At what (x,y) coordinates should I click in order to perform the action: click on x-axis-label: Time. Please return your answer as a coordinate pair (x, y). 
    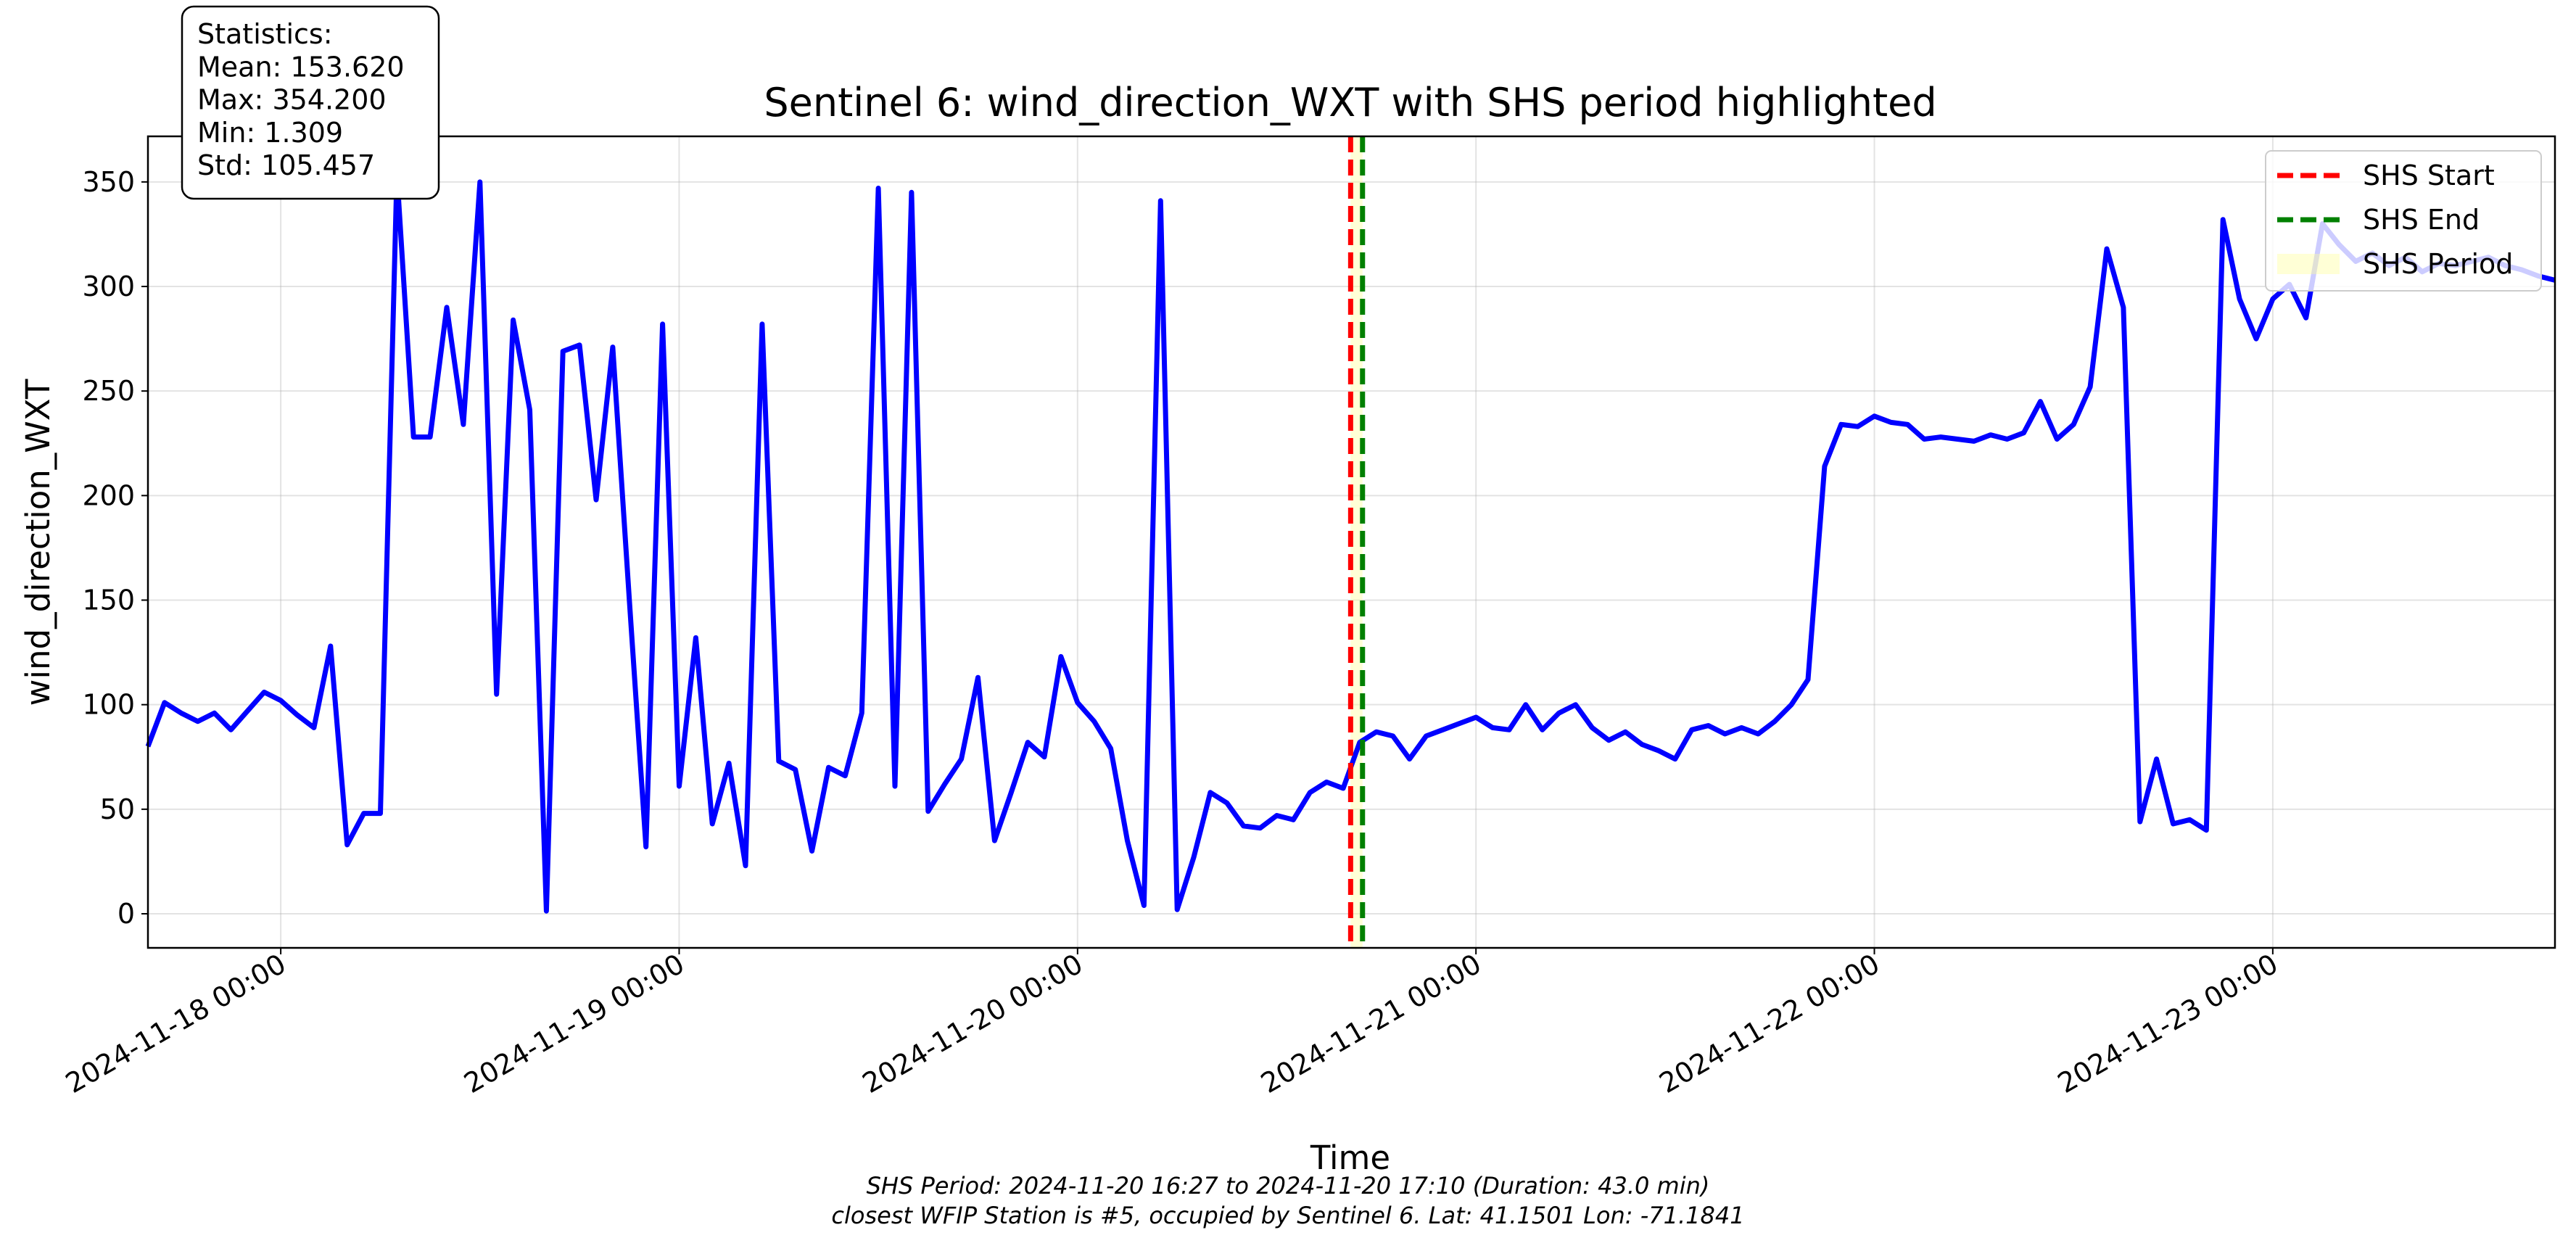
    Looking at the image, I should click on (1350, 1158).